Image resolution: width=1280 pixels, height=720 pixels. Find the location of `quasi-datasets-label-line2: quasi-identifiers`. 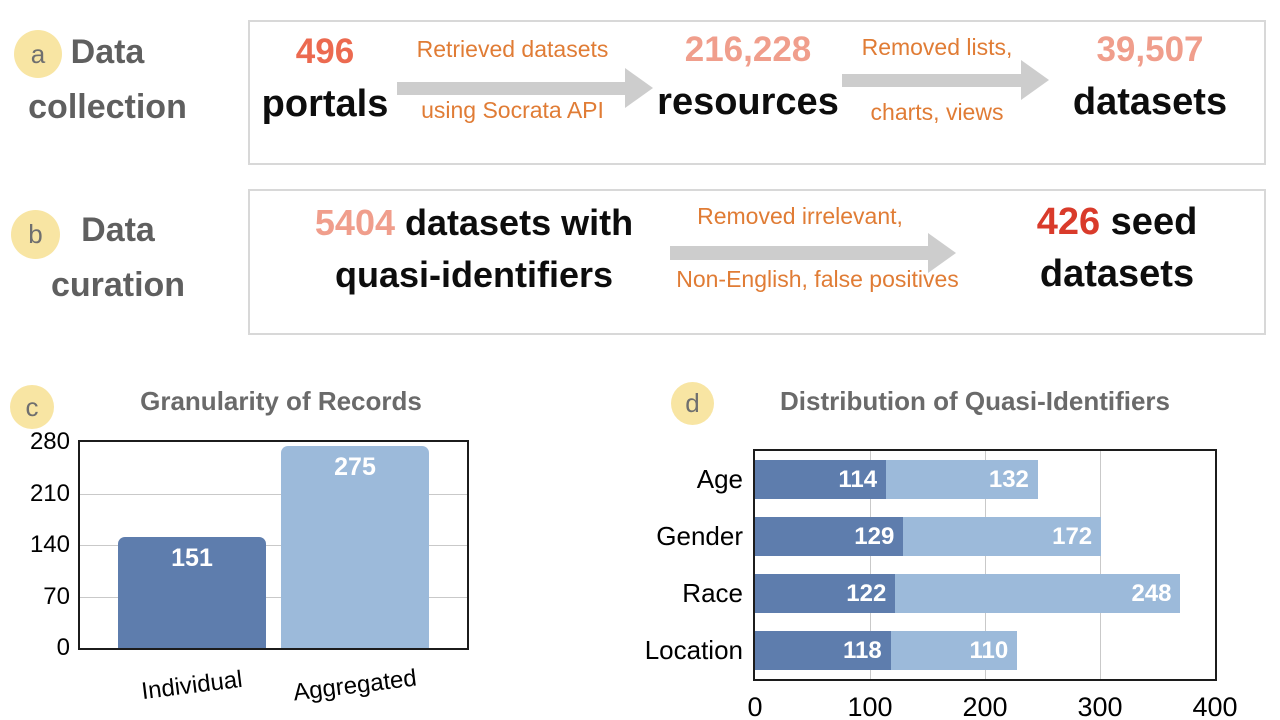

quasi-datasets-label-line2: quasi-identifiers is located at coordinates (474, 274).